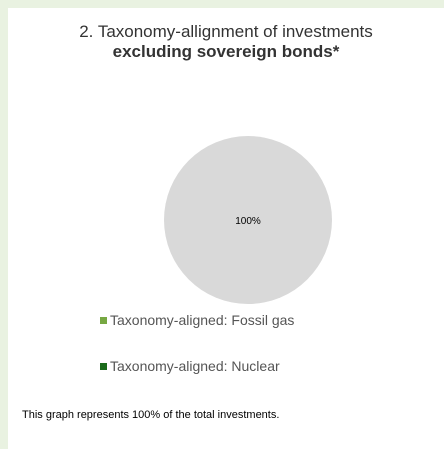 The width and height of the screenshot is (444, 449). What do you see at coordinates (226, 51) in the screenshot?
I see `chart-title-line2: excluding sovereign bonds*` at bounding box center [226, 51].